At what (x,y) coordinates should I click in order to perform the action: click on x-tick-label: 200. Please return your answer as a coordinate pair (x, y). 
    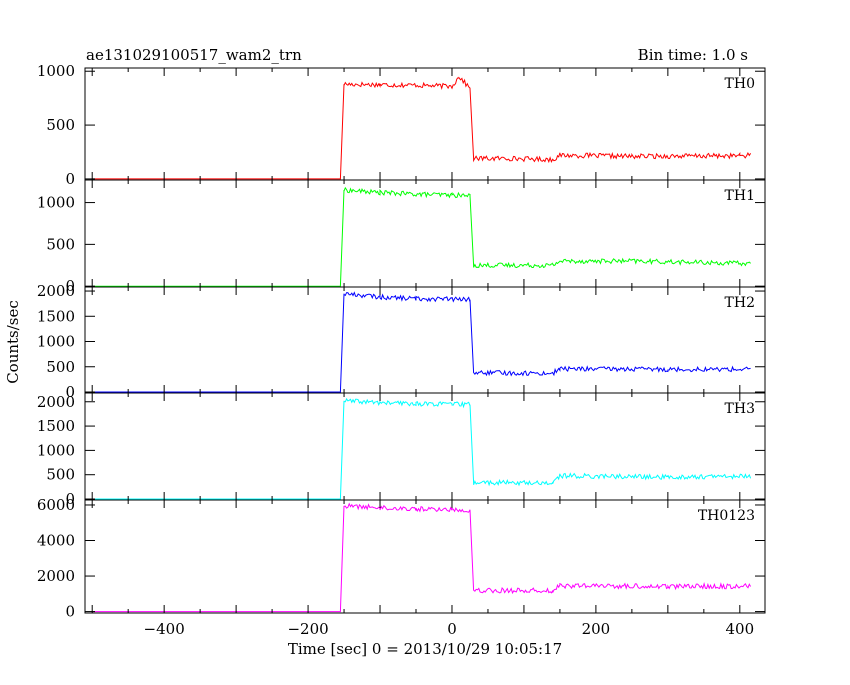
    Looking at the image, I should click on (596, 629).